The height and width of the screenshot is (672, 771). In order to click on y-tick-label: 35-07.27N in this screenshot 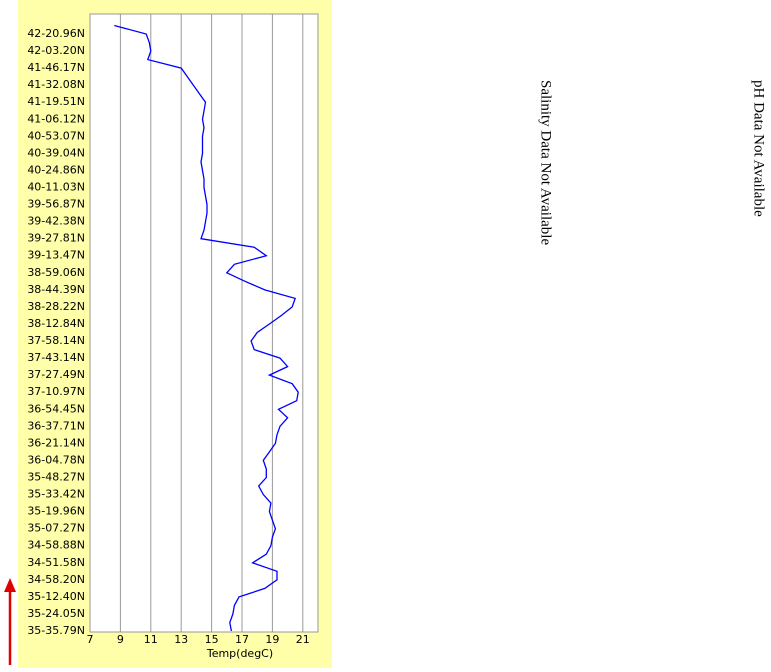, I will do `click(56, 528)`.